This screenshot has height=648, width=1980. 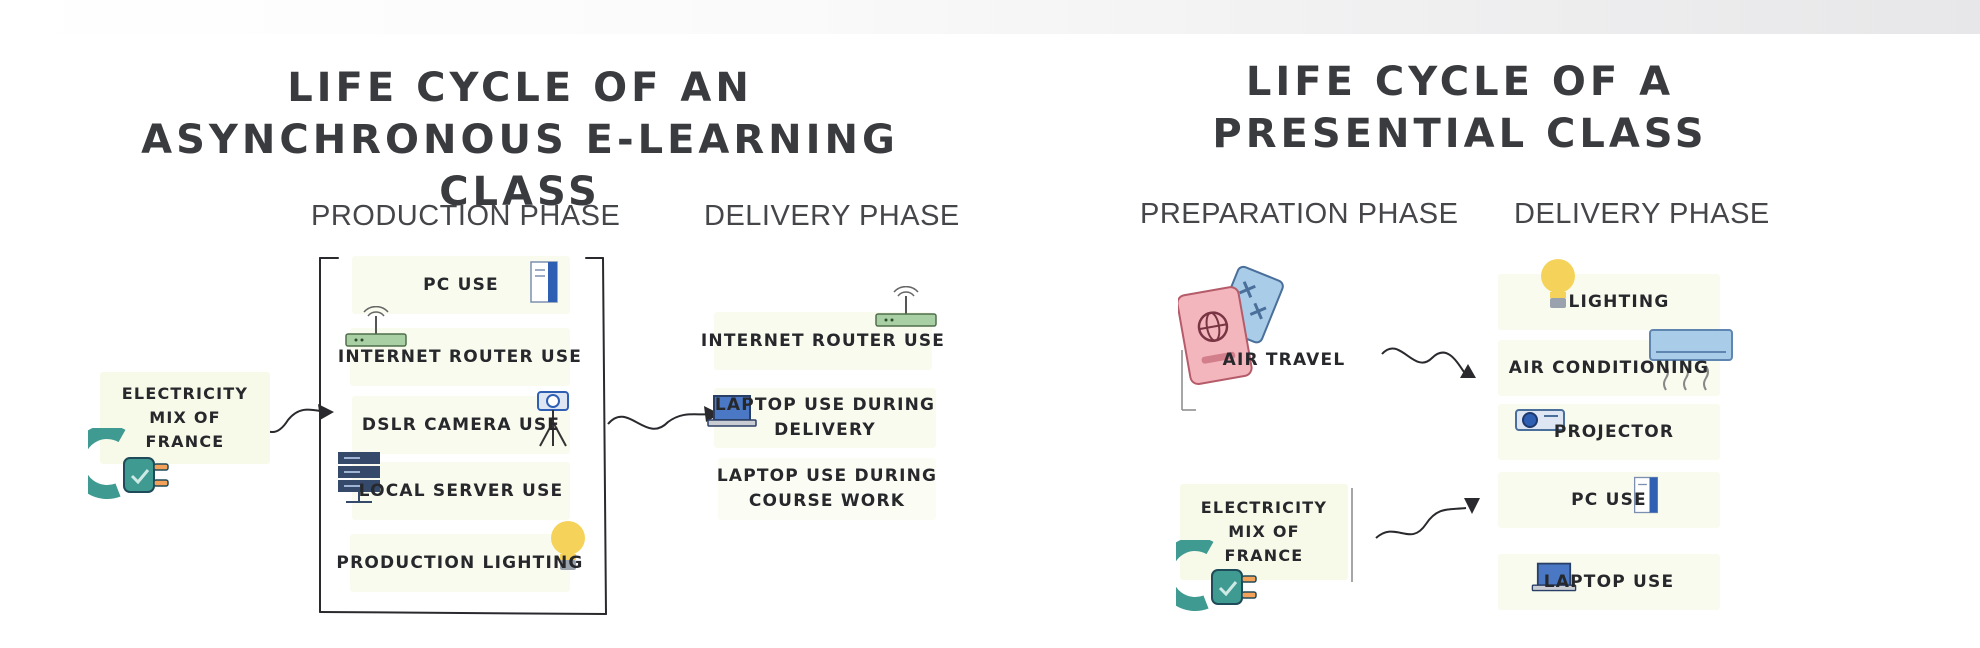 What do you see at coordinates (826, 489) in the screenshot?
I see `left-delivery-item-laptop-course: LAPTOP USE DURING COURSE WORK` at bounding box center [826, 489].